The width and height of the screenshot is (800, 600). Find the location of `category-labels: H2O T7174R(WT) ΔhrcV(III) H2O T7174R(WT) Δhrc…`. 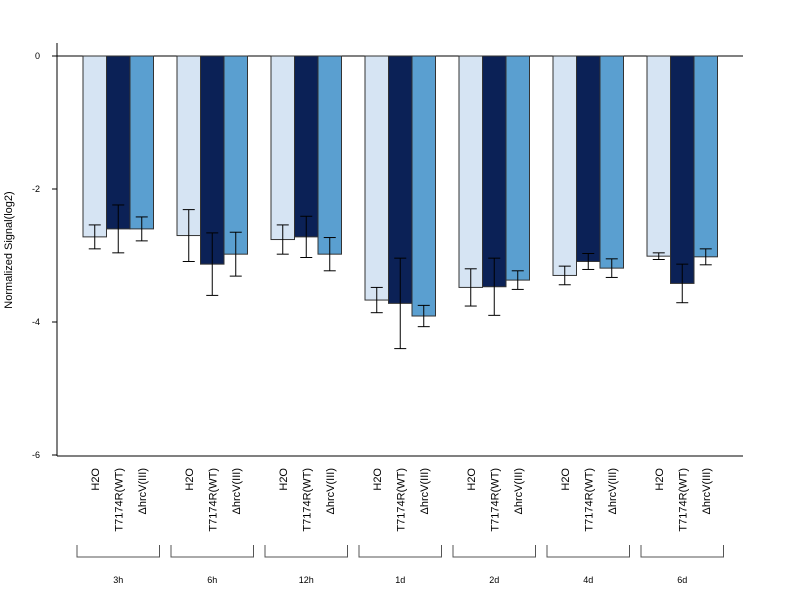

category-labels: H2O T7174R(WT) ΔhrcV(III) H2O T7174R(WT) Δhrc… is located at coordinates (401, 500).